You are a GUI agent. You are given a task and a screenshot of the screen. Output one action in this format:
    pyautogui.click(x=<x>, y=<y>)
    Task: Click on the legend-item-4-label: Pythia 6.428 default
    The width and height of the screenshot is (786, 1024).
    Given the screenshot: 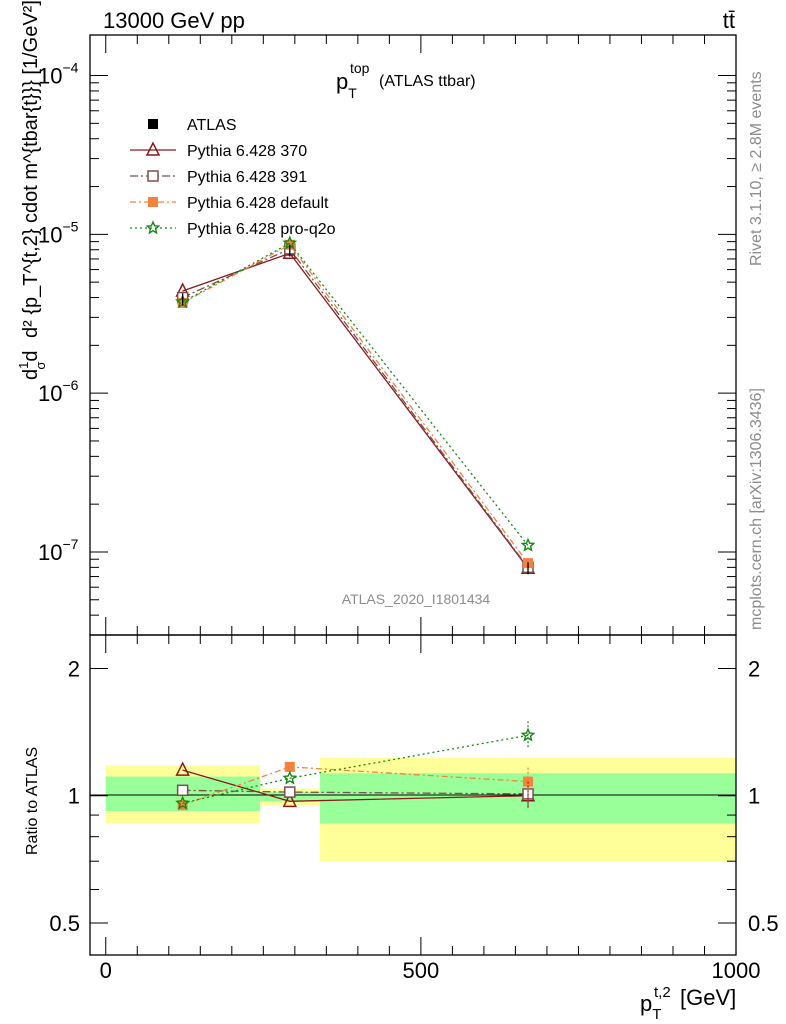 What is the action you would take?
    pyautogui.click(x=258, y=203)
    